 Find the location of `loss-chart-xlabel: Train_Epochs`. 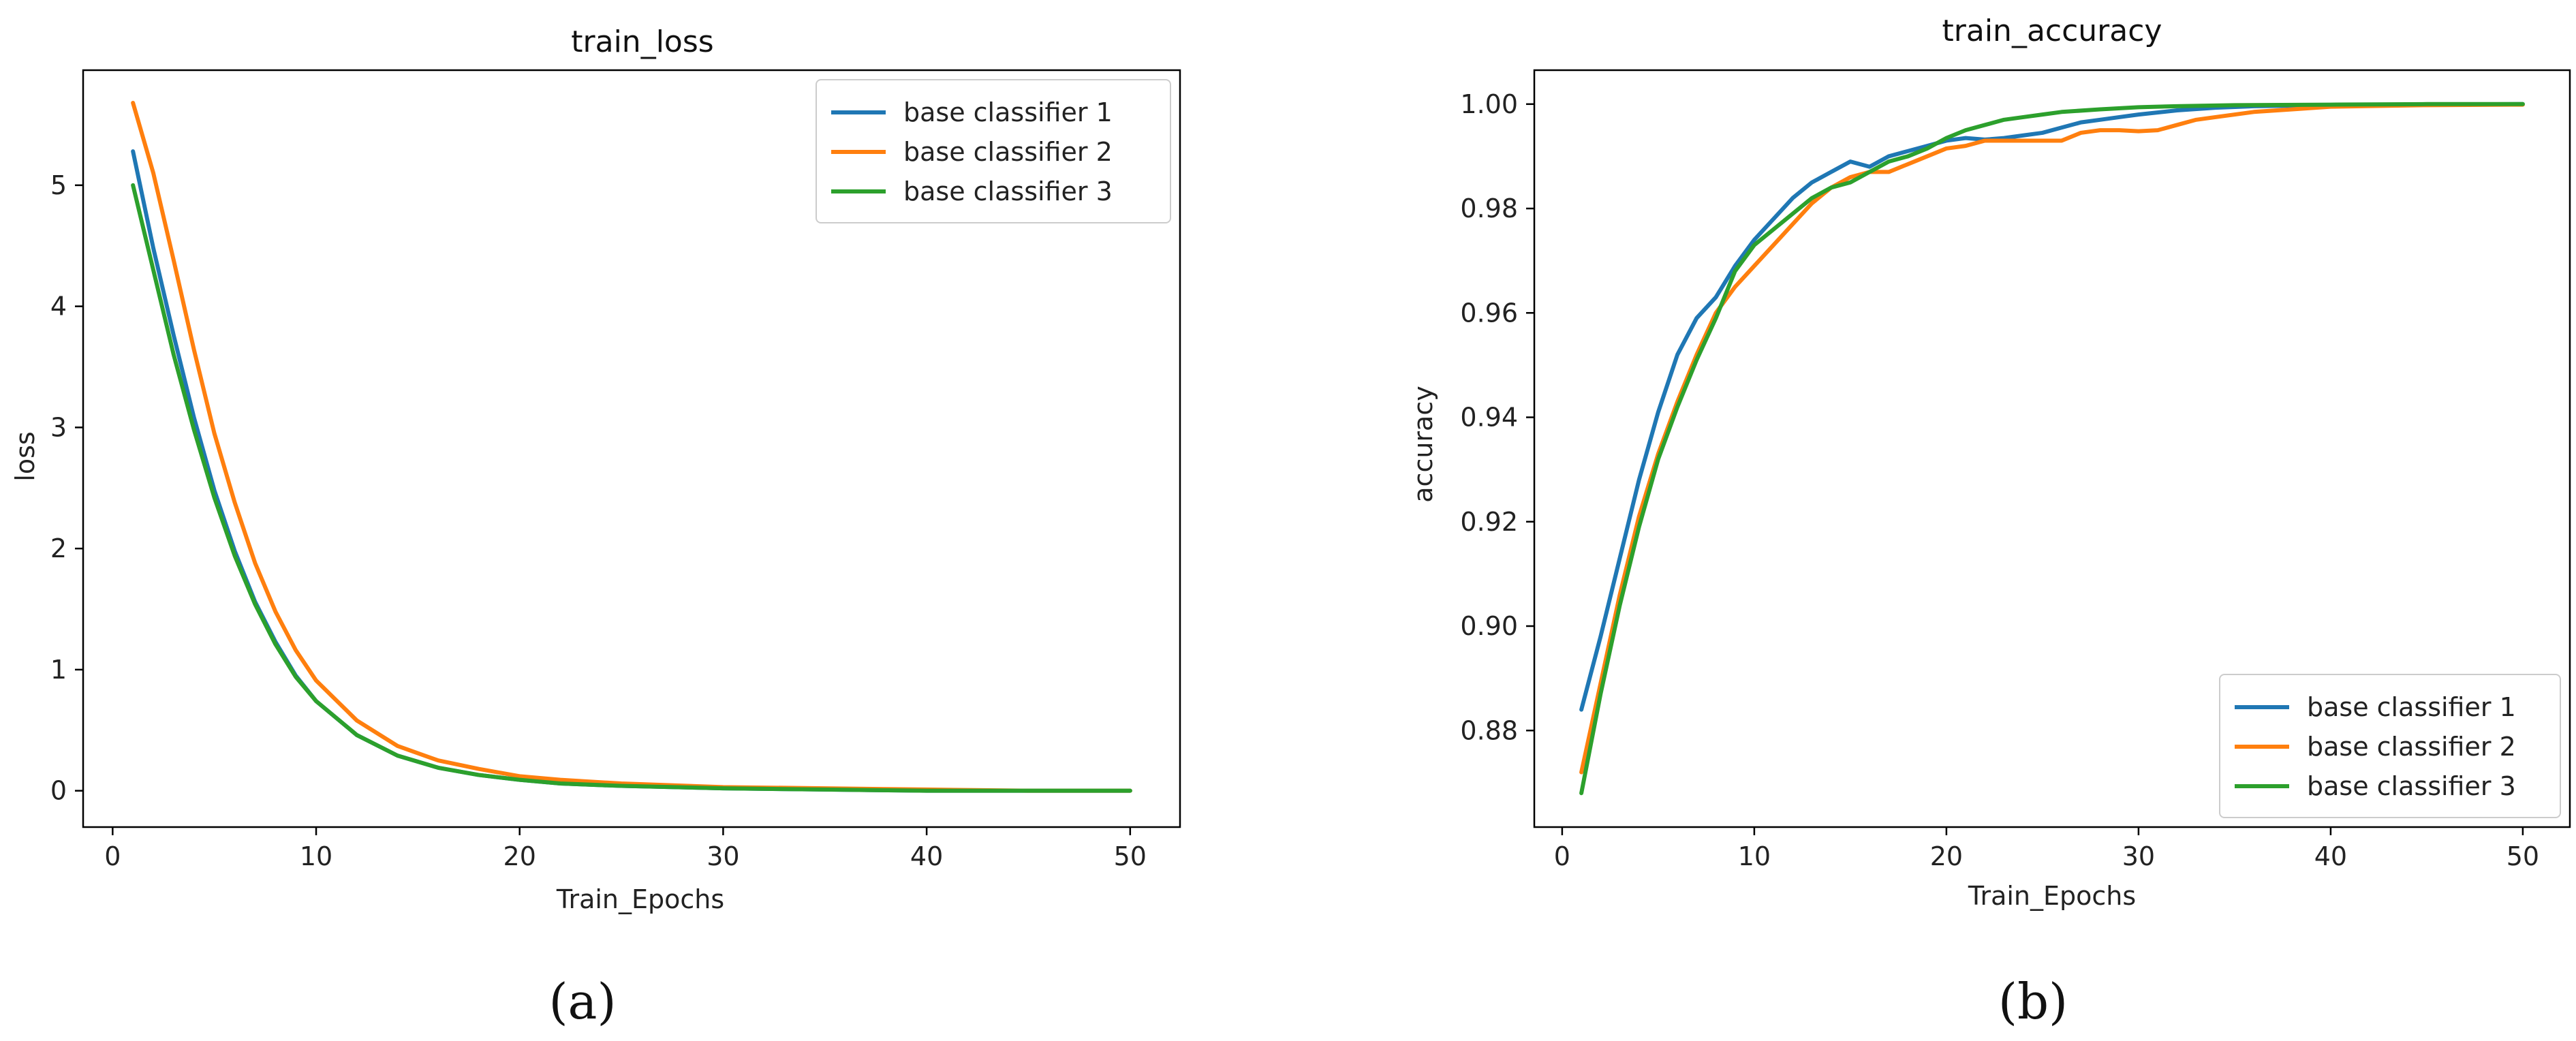

loss-chart-xlabel: Train_Epochs is located at coordinates (640, 899).